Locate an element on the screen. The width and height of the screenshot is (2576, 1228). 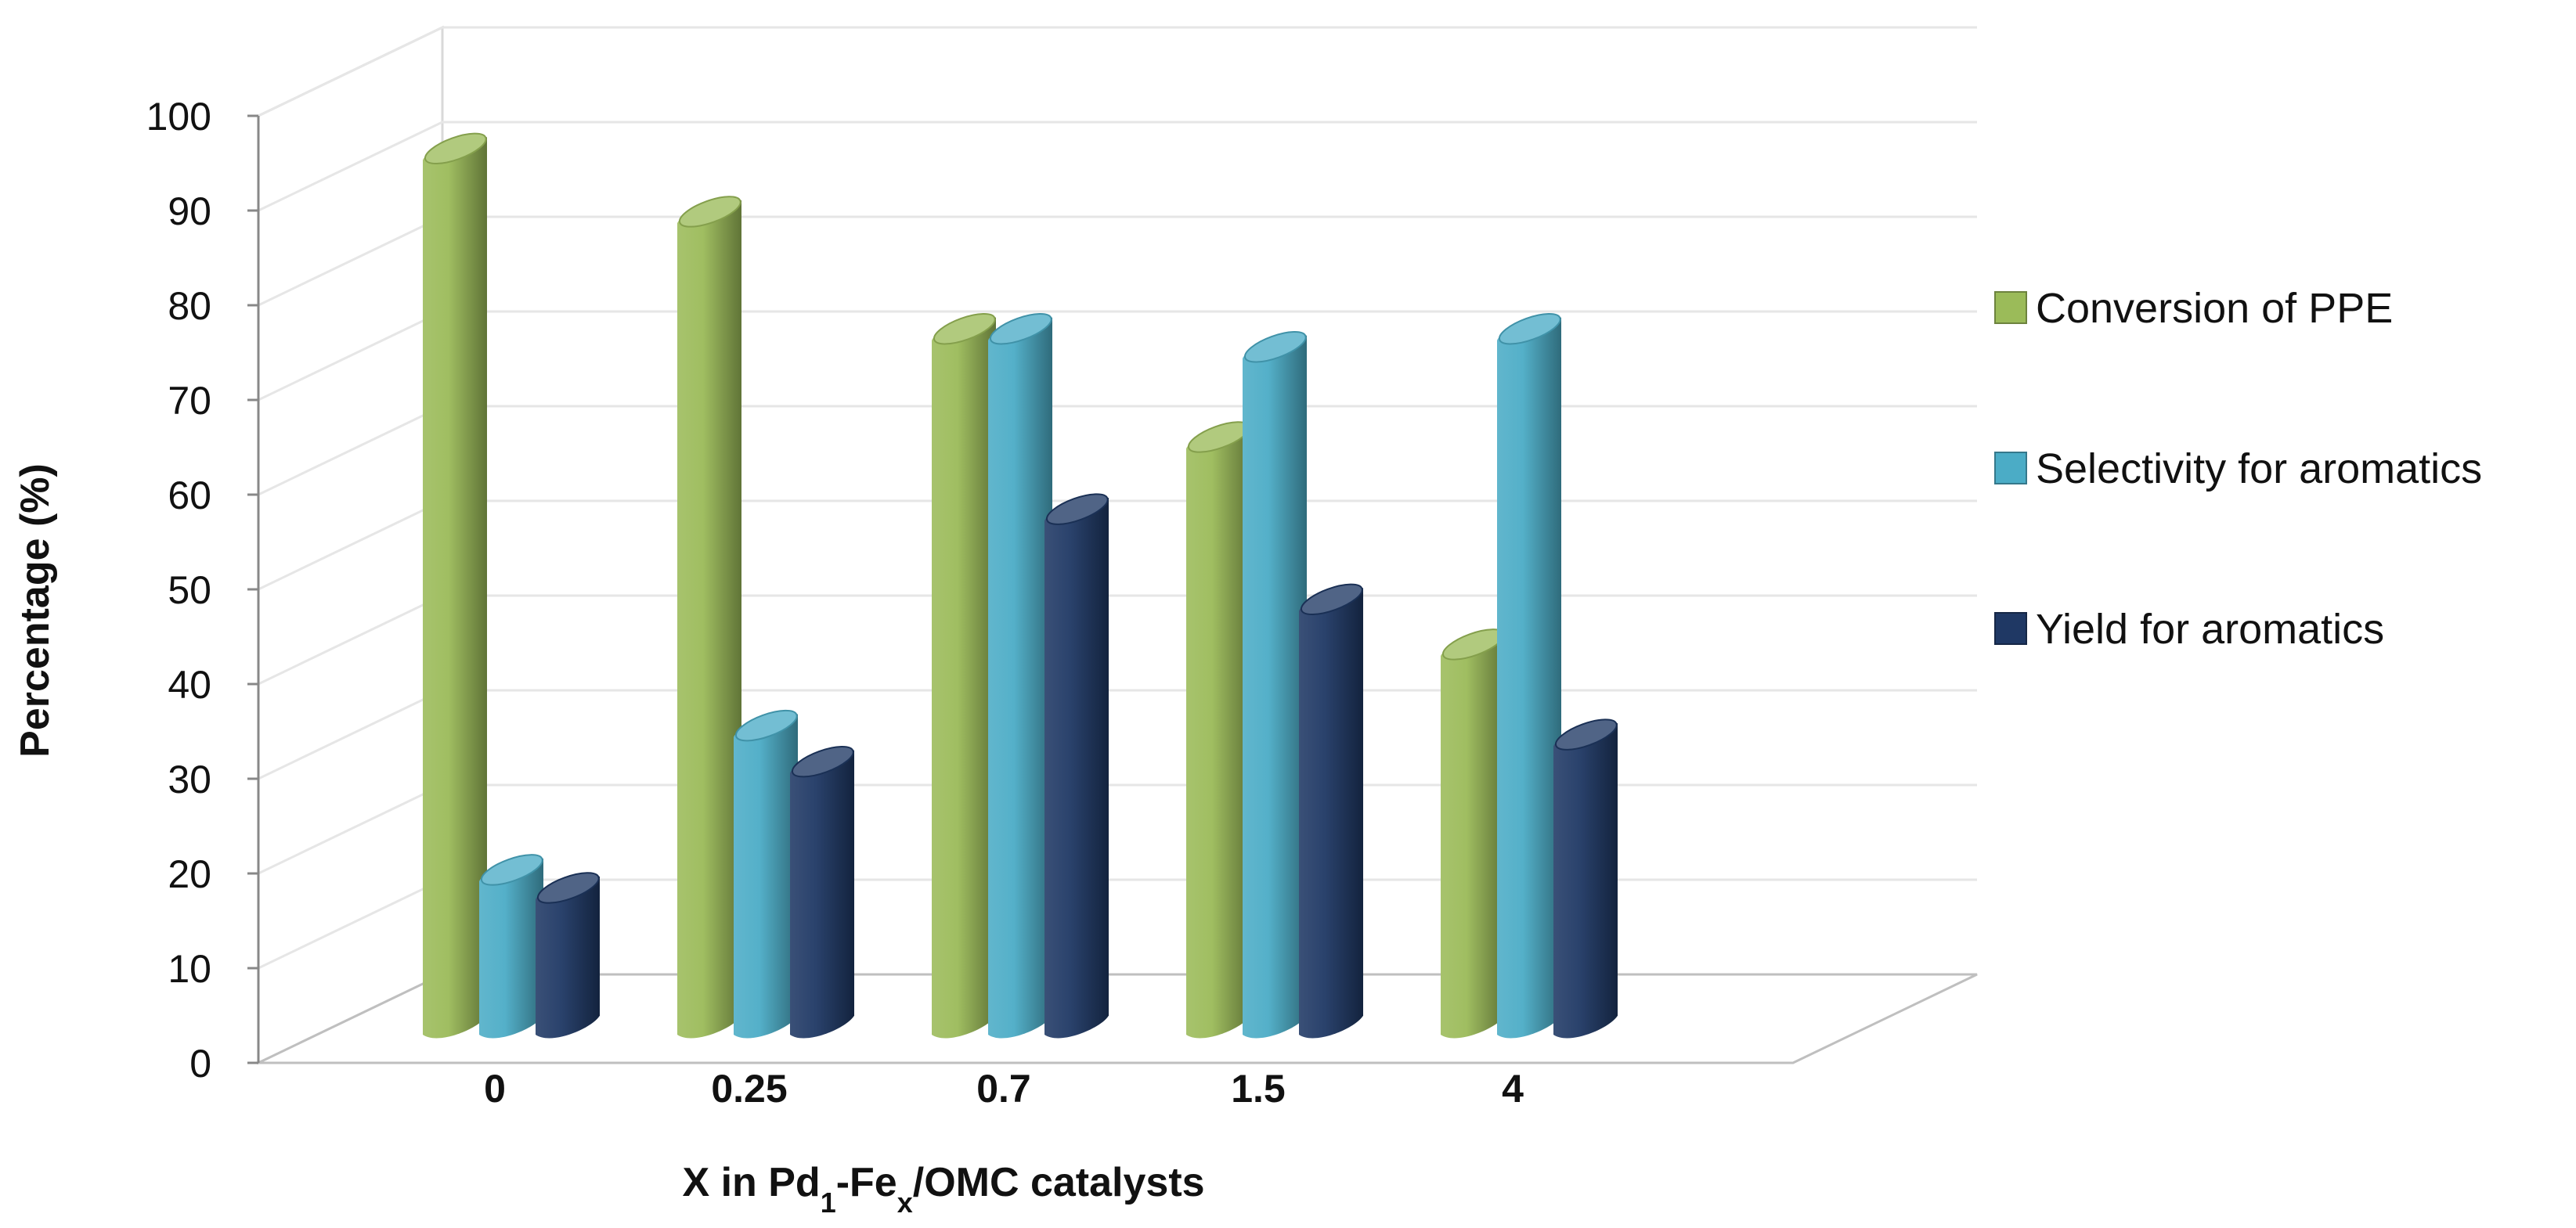
y-tick-label: 20 is located at coordinates (189, 874).